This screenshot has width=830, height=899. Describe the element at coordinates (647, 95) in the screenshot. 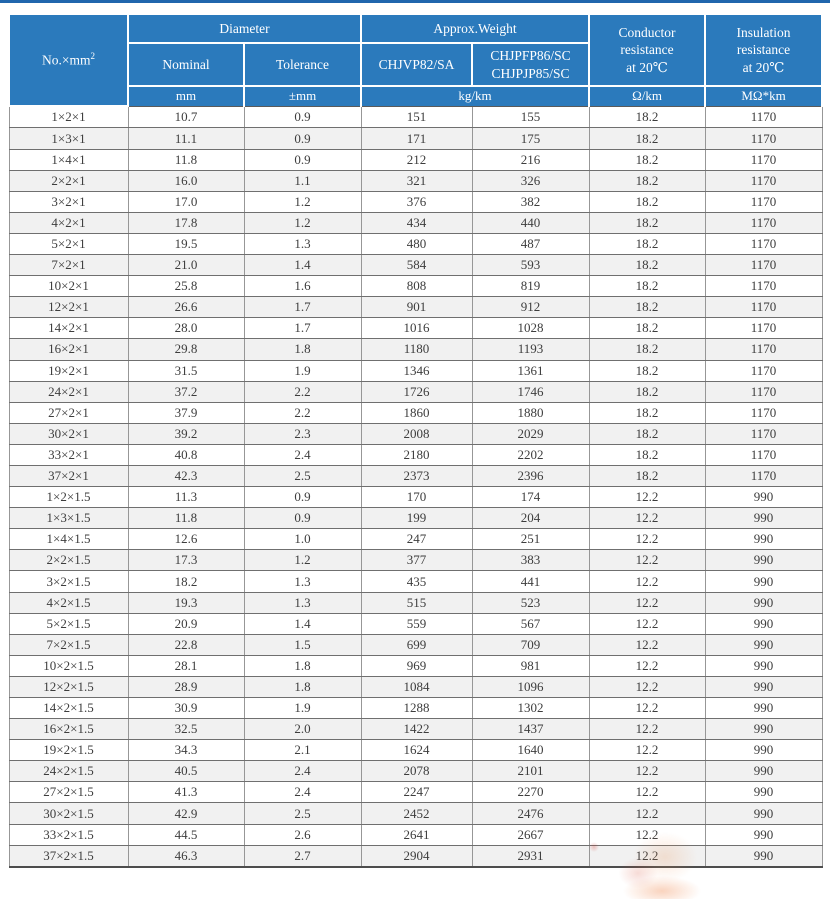

I see `unit-cell-ohm-km: Ω/km` at that location.